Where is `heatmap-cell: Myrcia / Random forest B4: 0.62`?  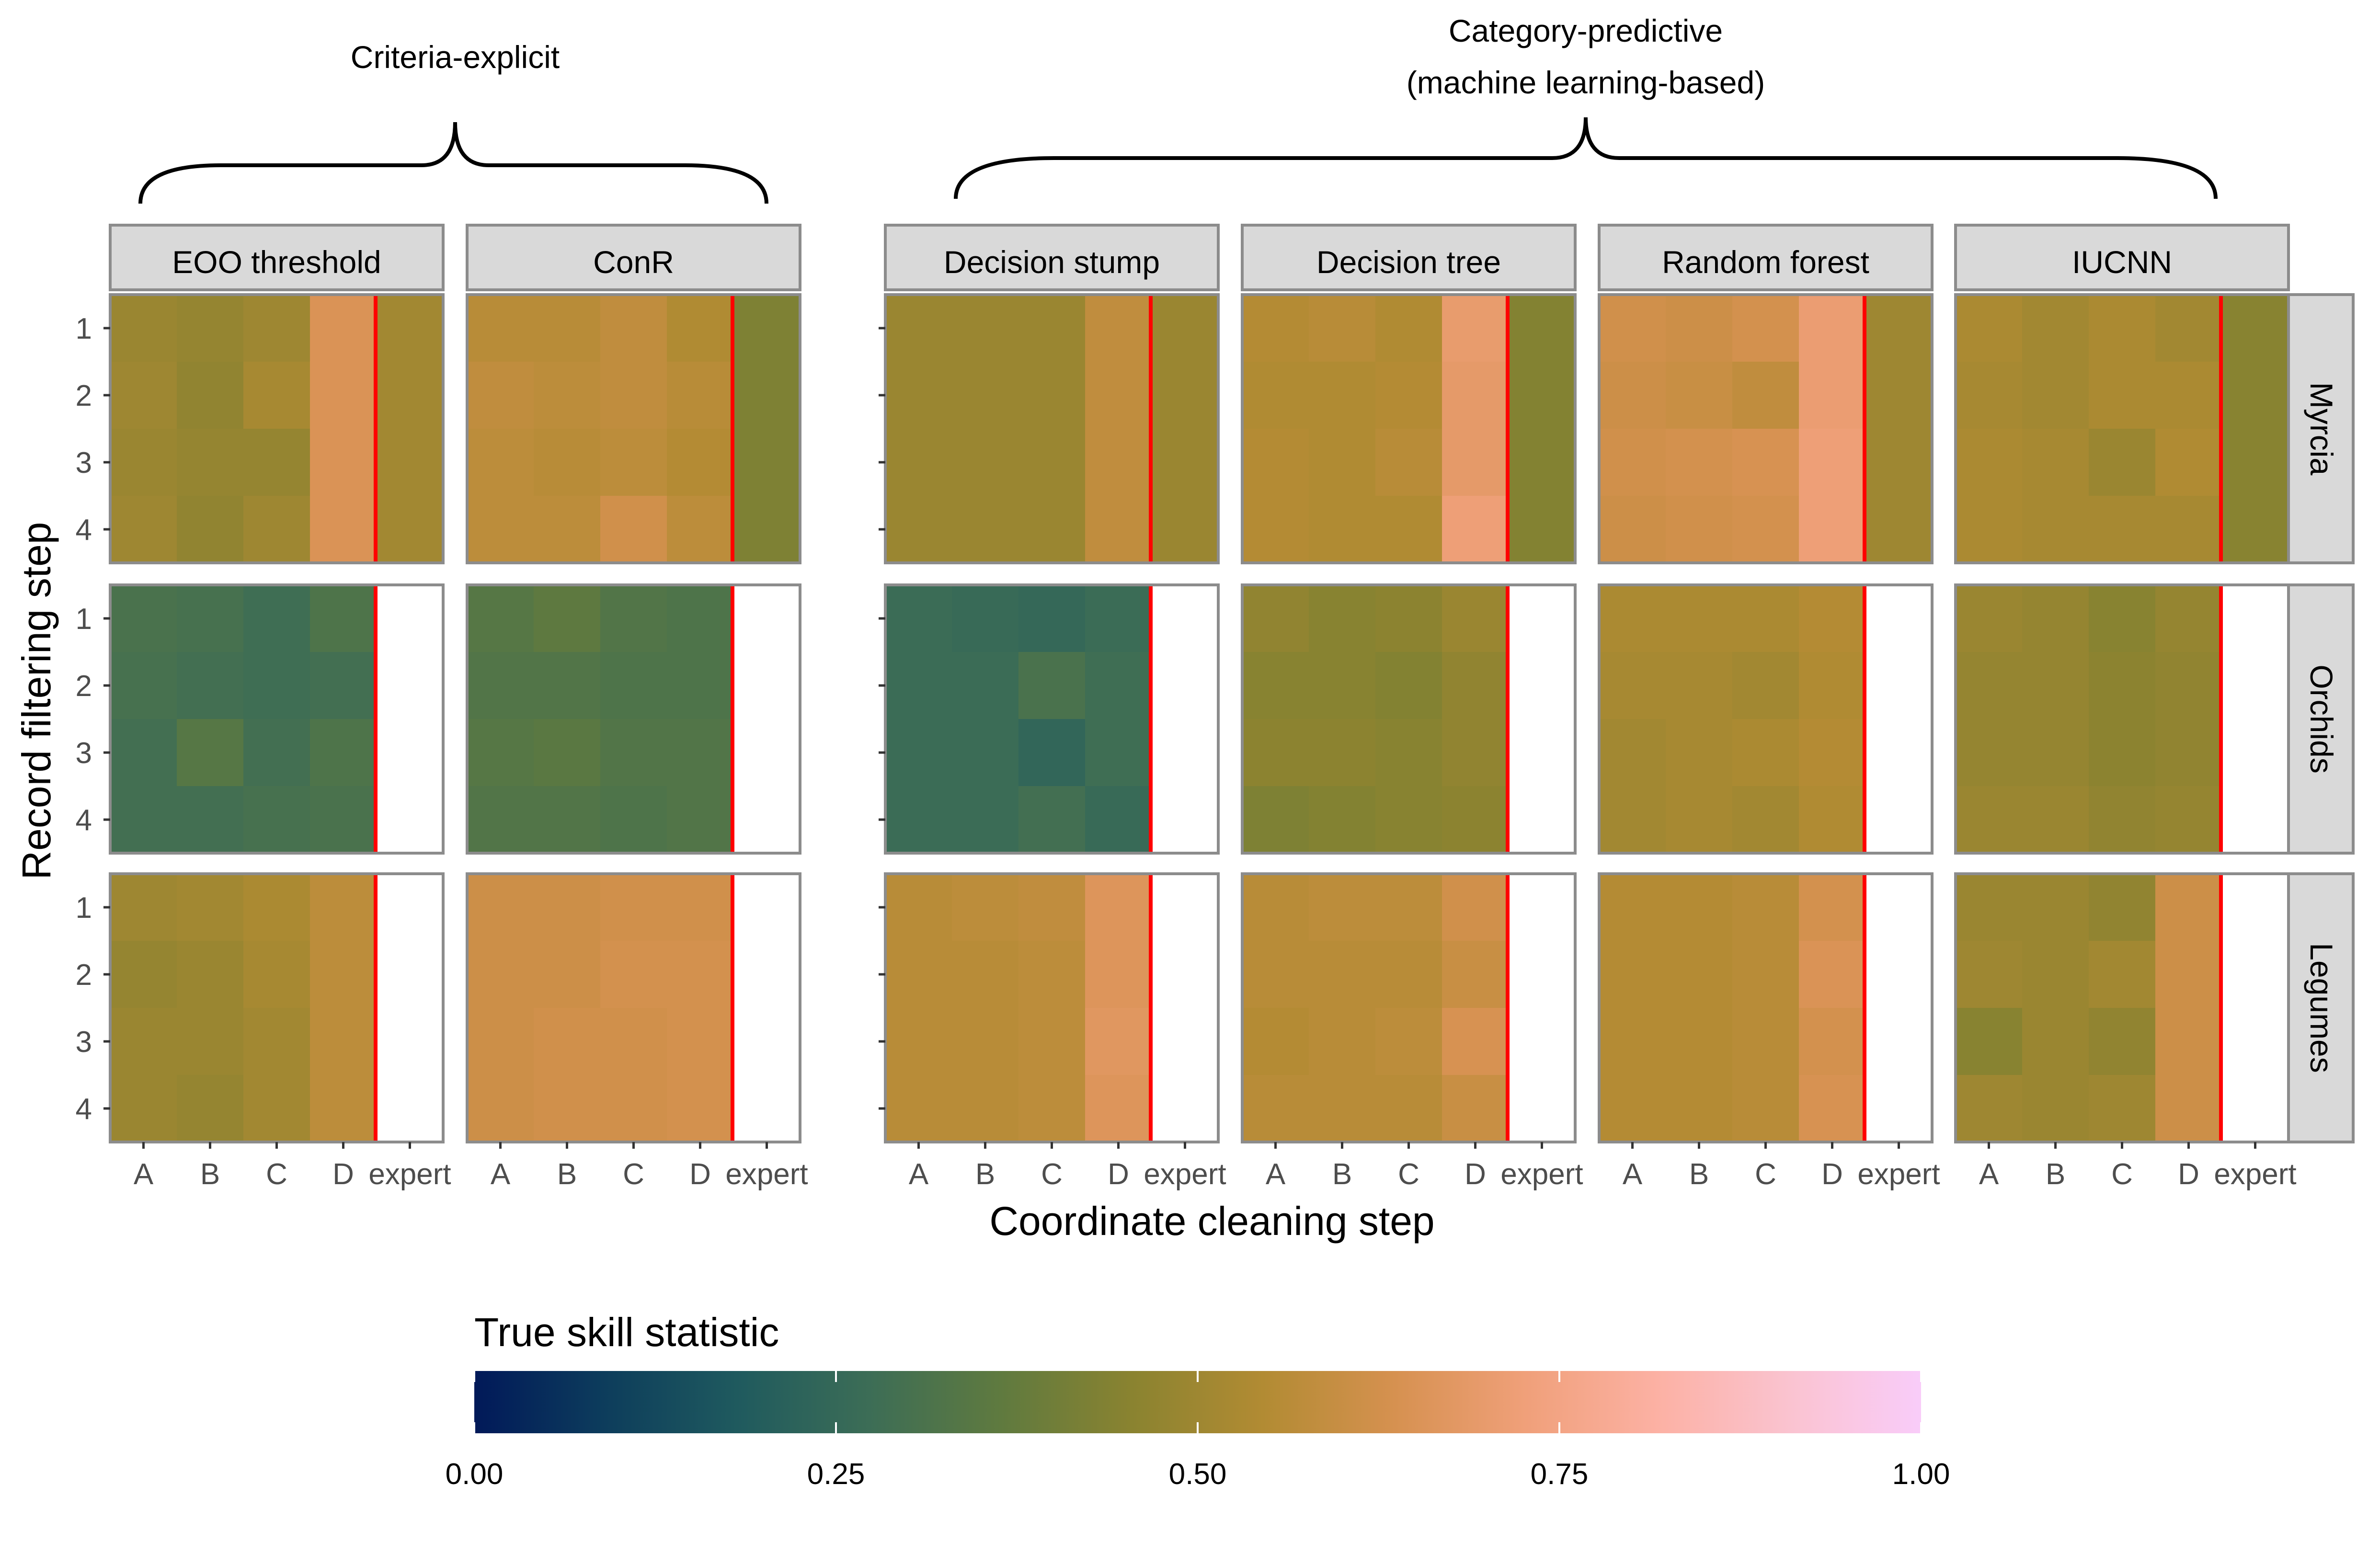
heatmap-cell: Myrcia / Random forest B4: 0.62 is located at coordinates (1700, 530).